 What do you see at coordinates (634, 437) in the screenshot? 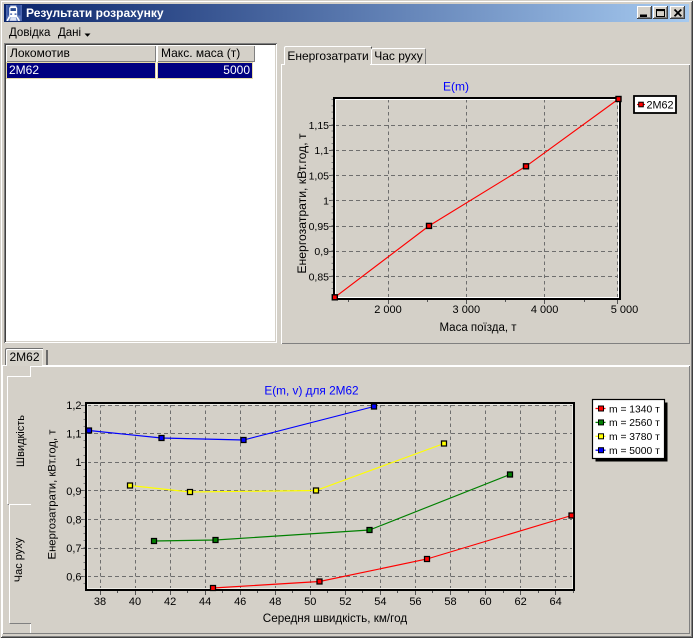
I see `svg-text: m = 3780 т` at bounding box center [634, 437].